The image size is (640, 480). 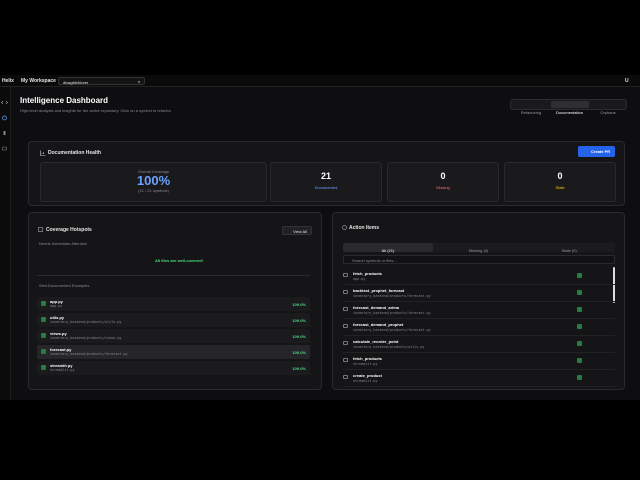 I want to click on action-tab-label: All (21), so click(x=388, y=250).